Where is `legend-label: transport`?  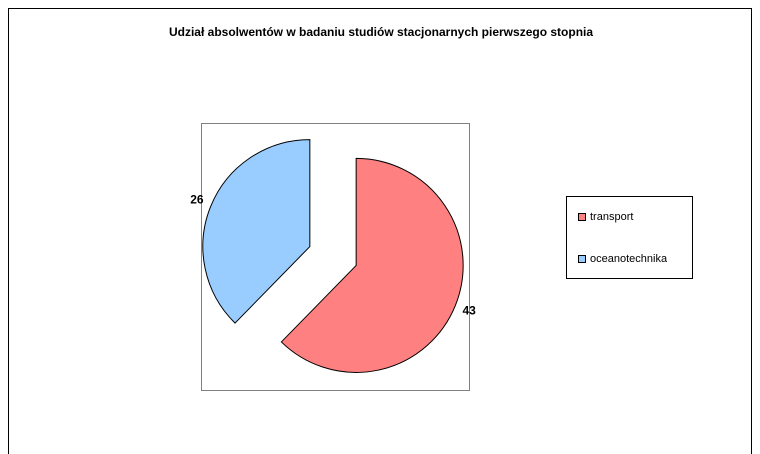 legend-label: transport is located at coordinates (611, 217).